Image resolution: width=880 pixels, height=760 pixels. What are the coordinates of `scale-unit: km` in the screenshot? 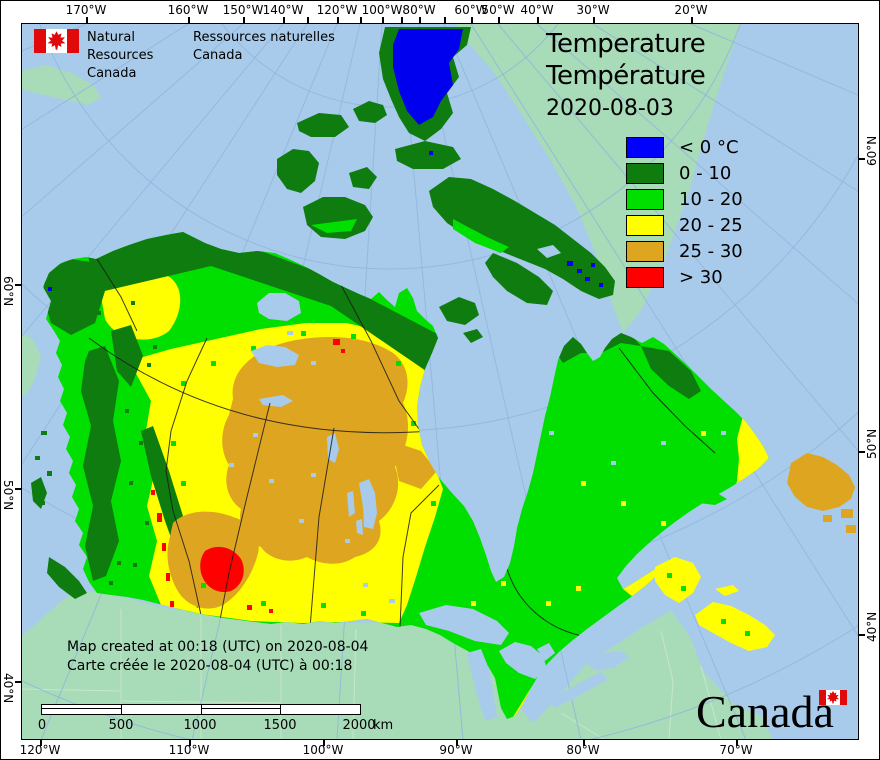 It's located at (383, 725).